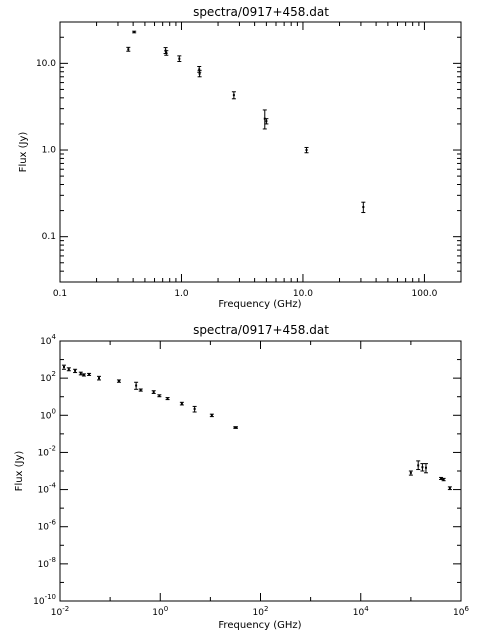 The height and width of the screenshot is (640, 480). What do you see at coordinates (160, 611) in the screenshot?
I see `bottom-x-tick-label: 10⁰` at bounding box center [160, 611].